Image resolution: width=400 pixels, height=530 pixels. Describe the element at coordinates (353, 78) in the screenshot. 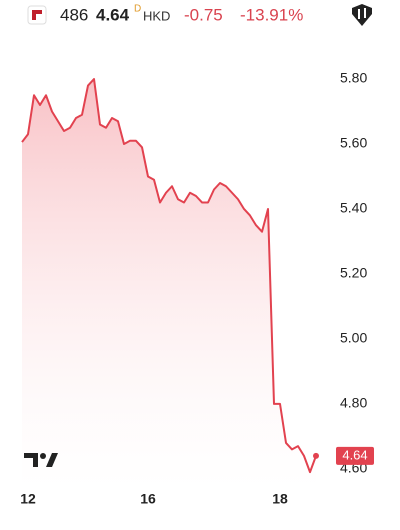

I see `y-tick-label: 5.80` at that location.